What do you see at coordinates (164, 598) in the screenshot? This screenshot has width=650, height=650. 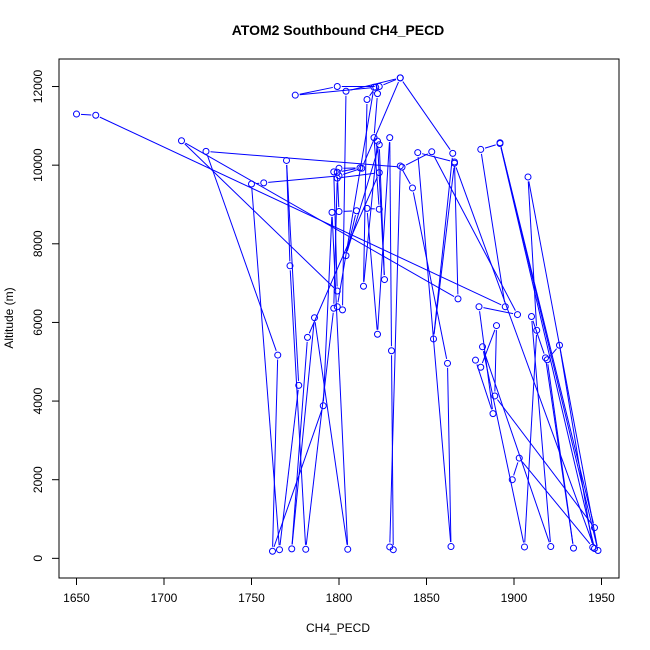 I see `x-tick-label: 1700` at bounding box center [164, 598].